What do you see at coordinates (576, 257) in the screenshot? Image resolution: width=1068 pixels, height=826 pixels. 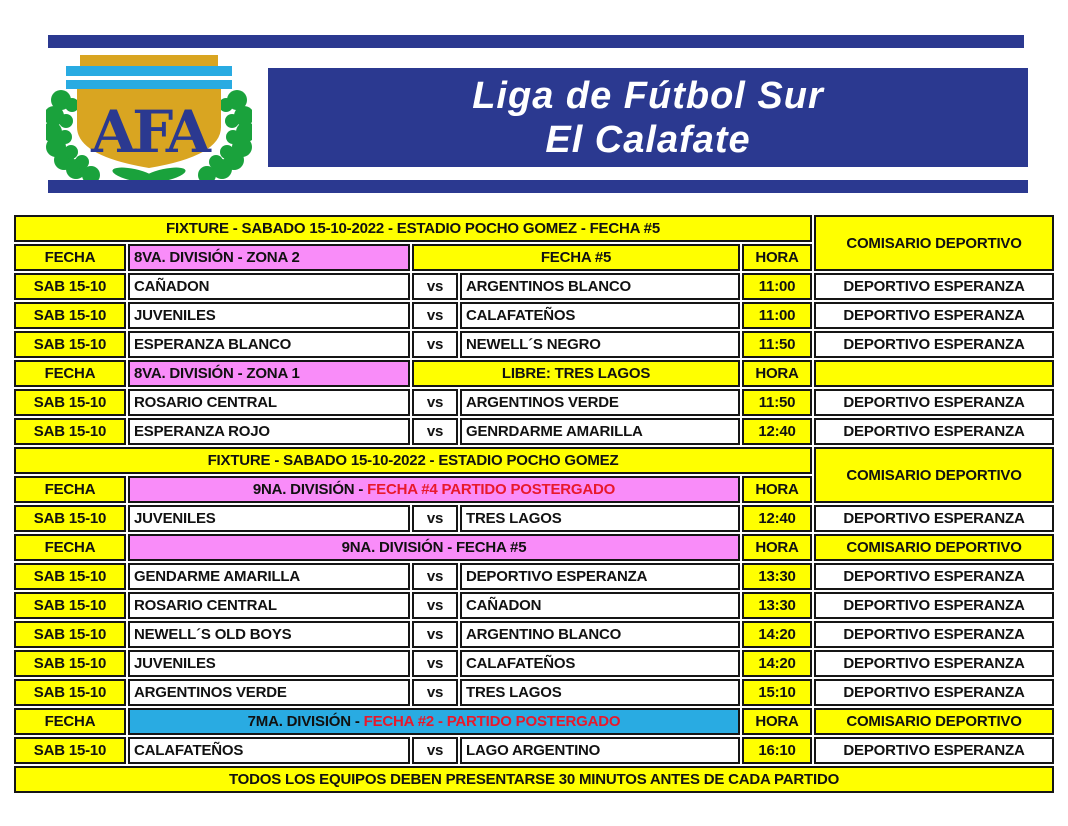 I see `fecha5-label: FECHA #5` at bounding box center [576, 257].